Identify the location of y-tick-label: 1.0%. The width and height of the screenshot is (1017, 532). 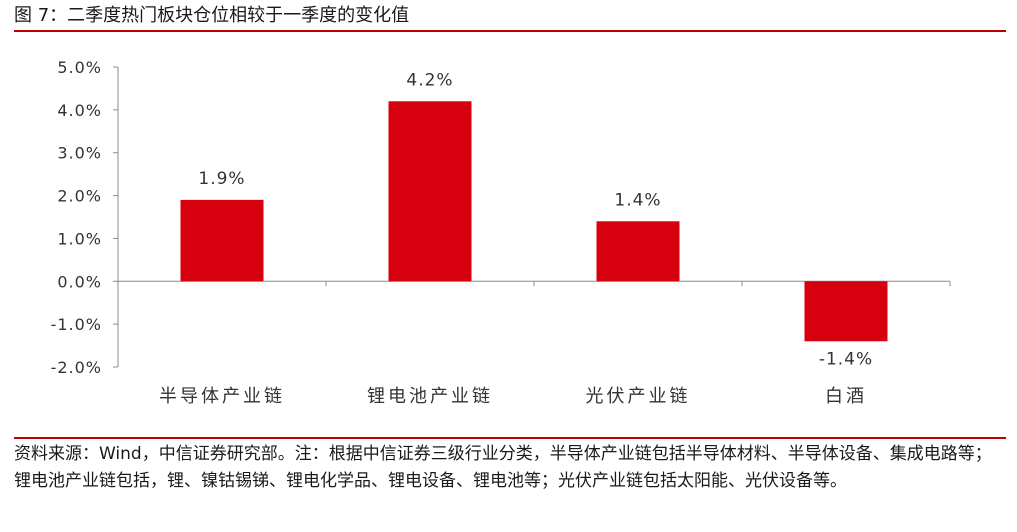
(79, 238).